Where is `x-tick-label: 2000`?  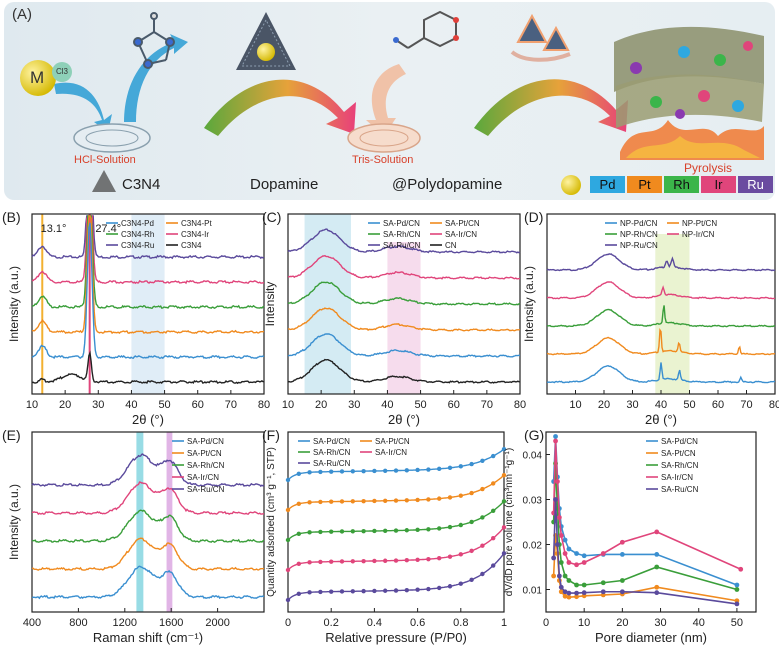 x-tick-label: 2000 is located at coordinates (217, 623).